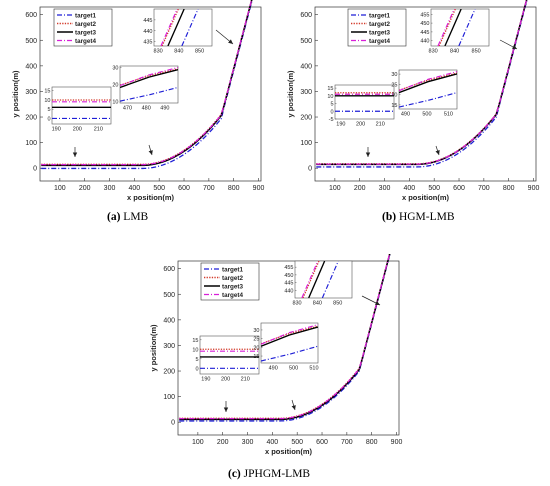 This screenshot has height=486, width=550. Describe the element at coordinates (476, 52) in the screenshot. I see `inset-x-tick-label: 850` at that location.